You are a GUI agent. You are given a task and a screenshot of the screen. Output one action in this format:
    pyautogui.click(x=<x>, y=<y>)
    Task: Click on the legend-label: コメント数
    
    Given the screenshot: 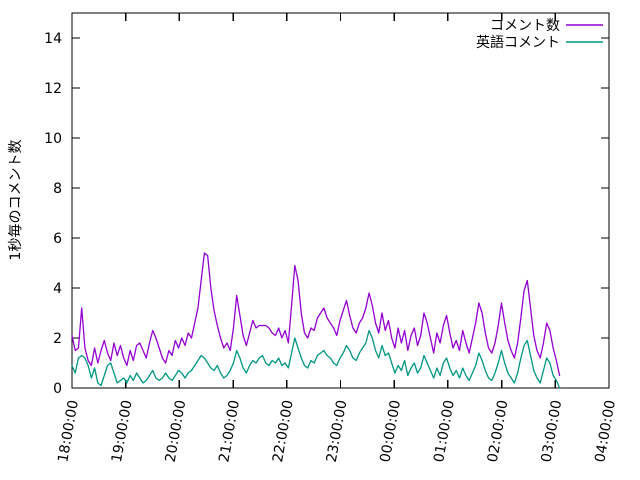 What is the action you would take?
    pyautogui.click(x=525, y=26)
    